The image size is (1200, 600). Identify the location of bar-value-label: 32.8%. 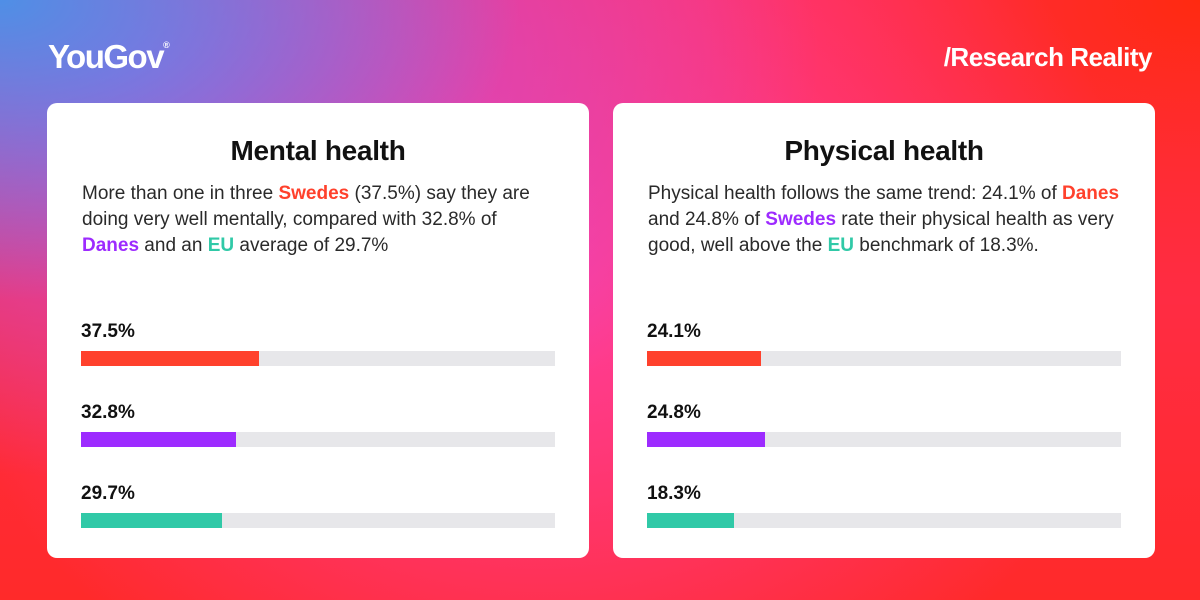
(108, 412).